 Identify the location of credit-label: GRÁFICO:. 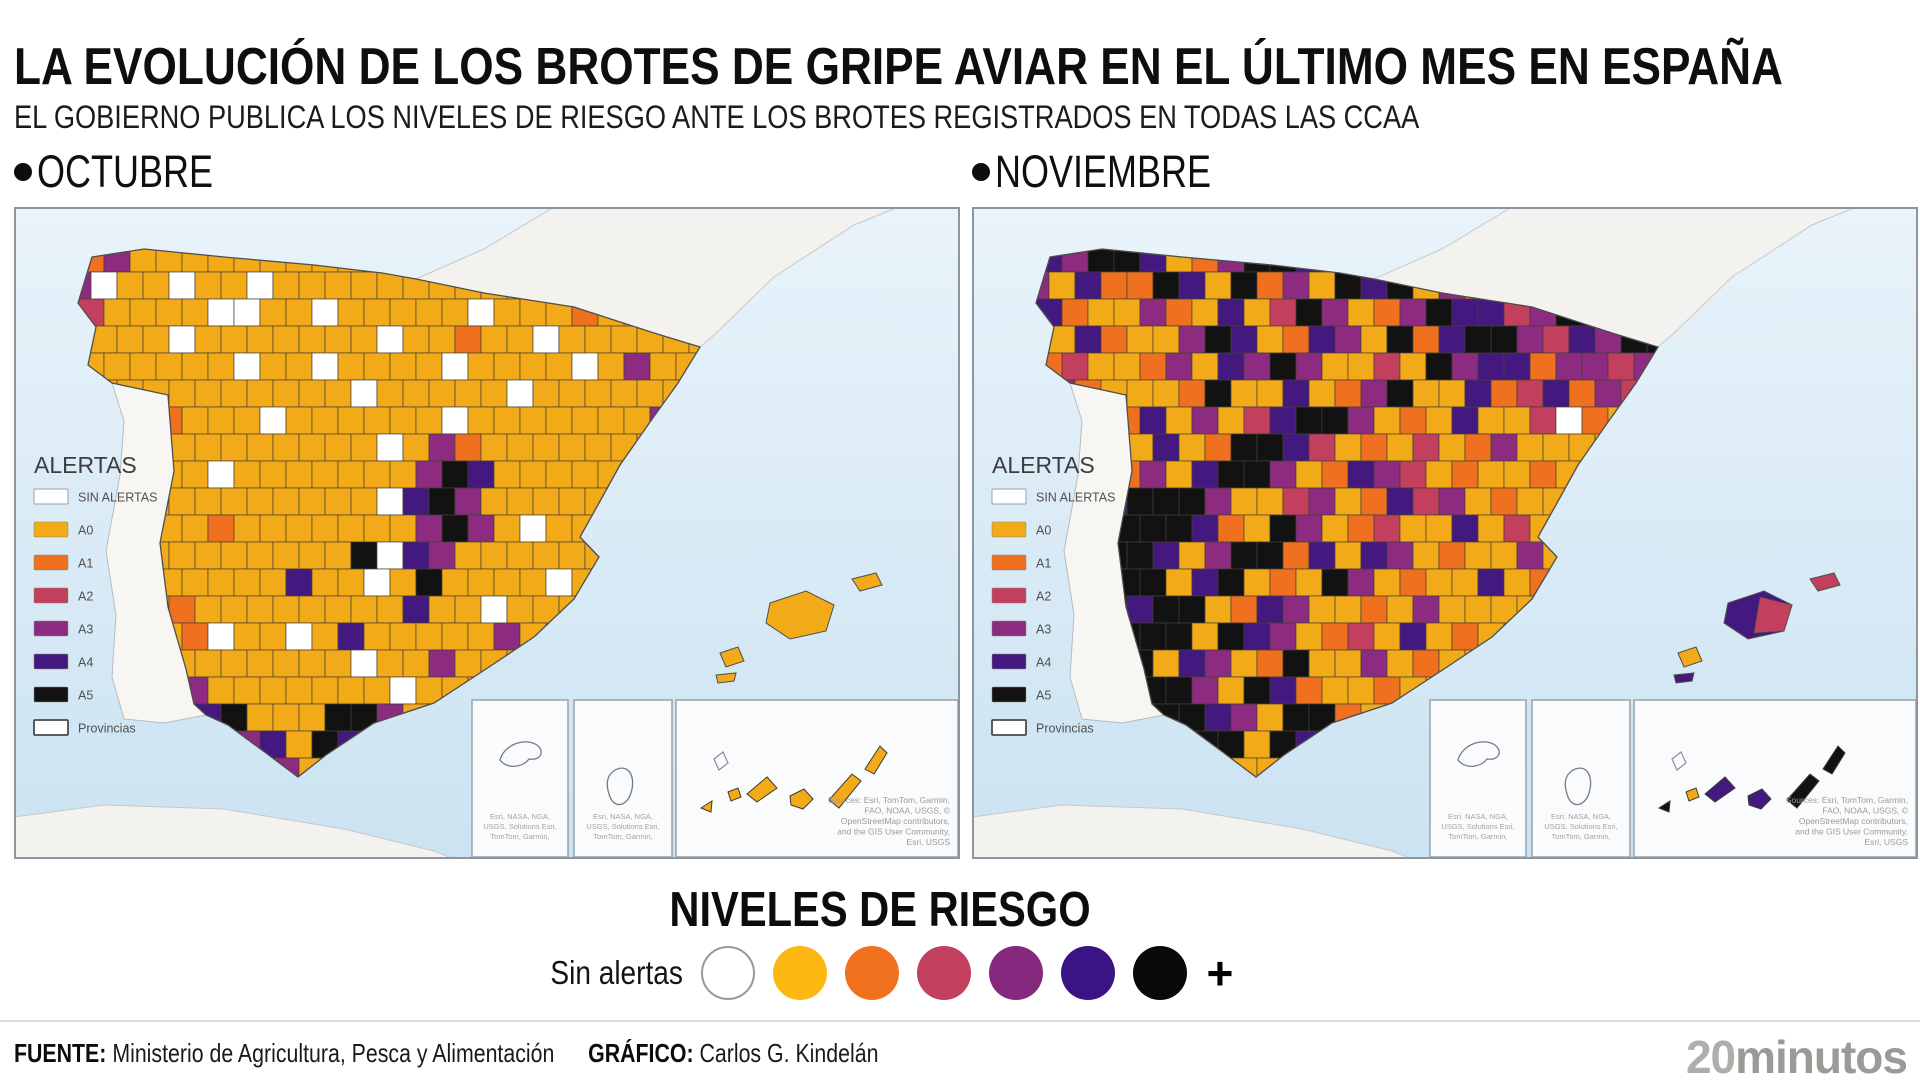
(641, 1053).